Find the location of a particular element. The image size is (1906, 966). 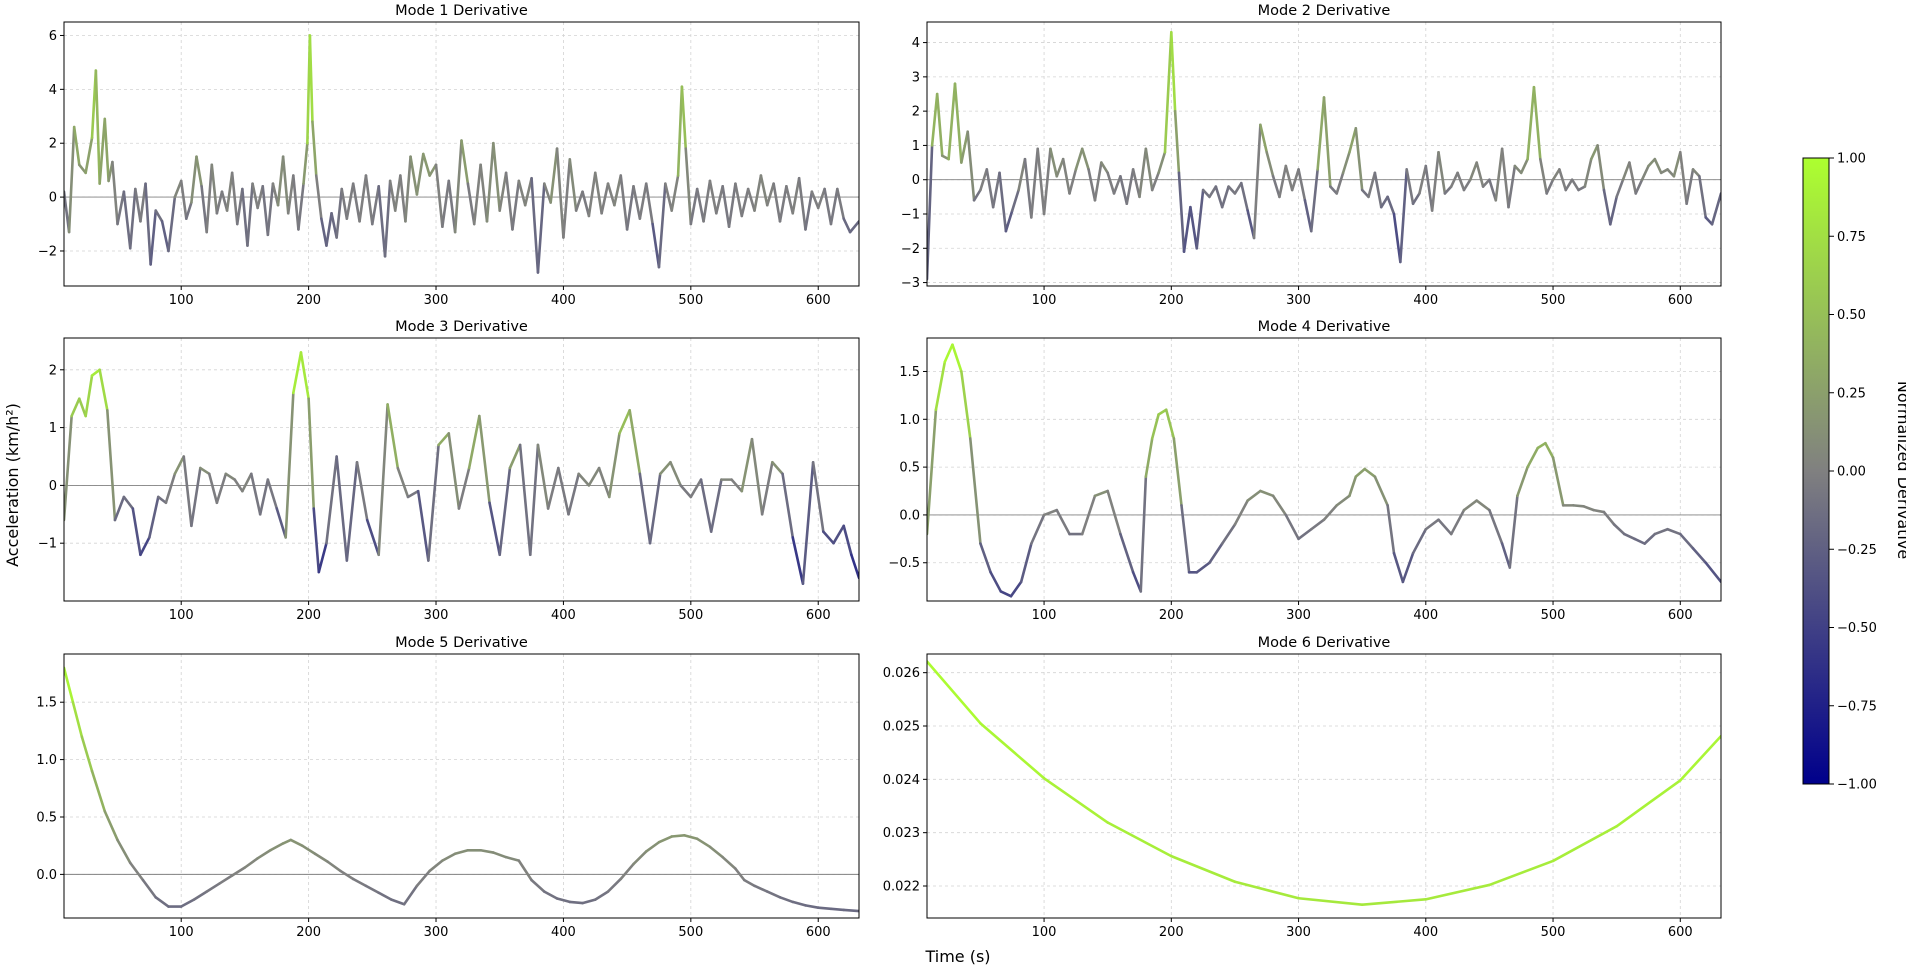

y-tick-label: −3 is located at coordinates (910, 283).